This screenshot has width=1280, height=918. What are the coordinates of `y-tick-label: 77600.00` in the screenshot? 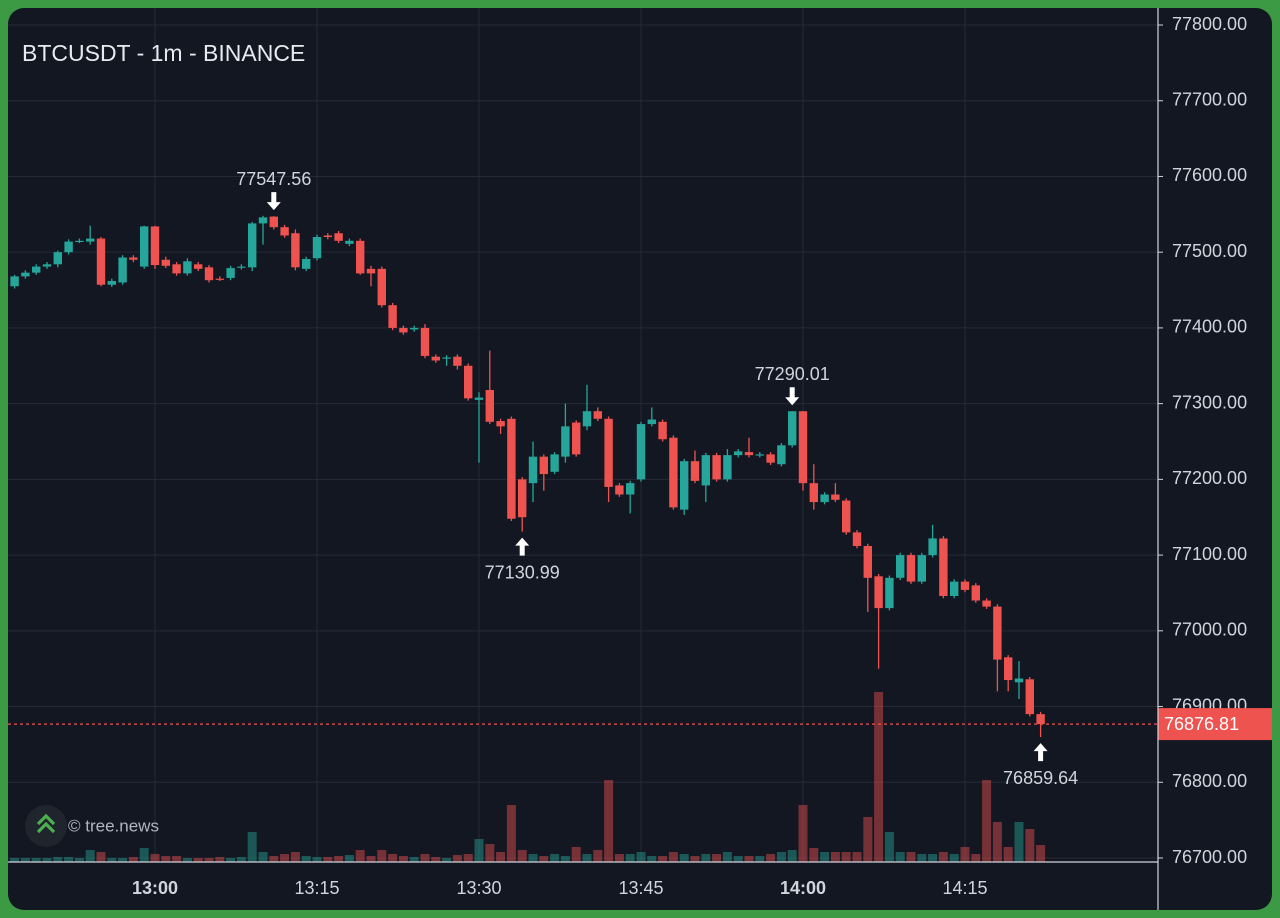 It's located at (1209, 175).